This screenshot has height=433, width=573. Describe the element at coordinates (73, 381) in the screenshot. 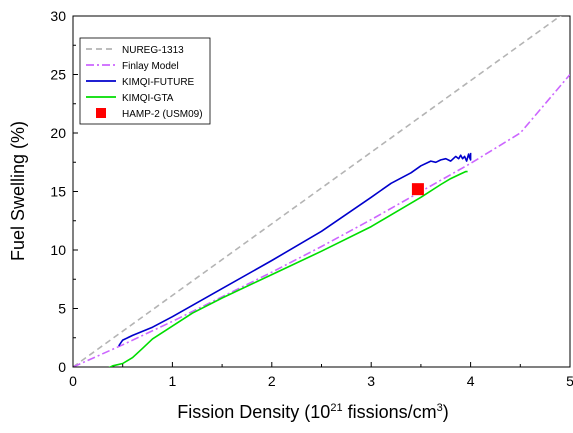

I see `x-tick-label: 0` at that location.